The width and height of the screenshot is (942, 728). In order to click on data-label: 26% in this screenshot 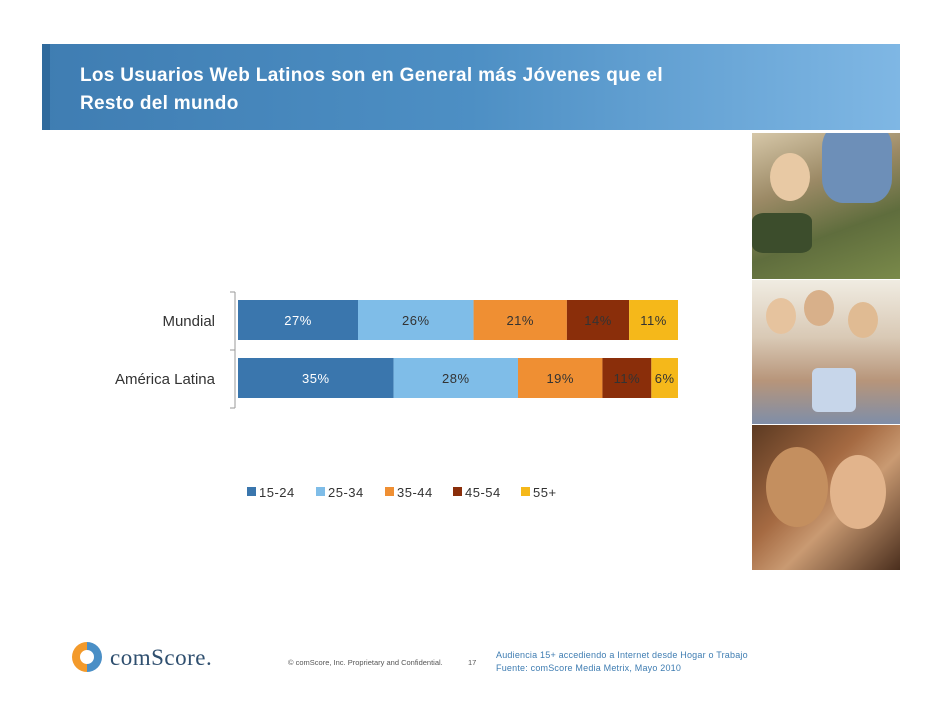, I will do `click(416, 320)`.